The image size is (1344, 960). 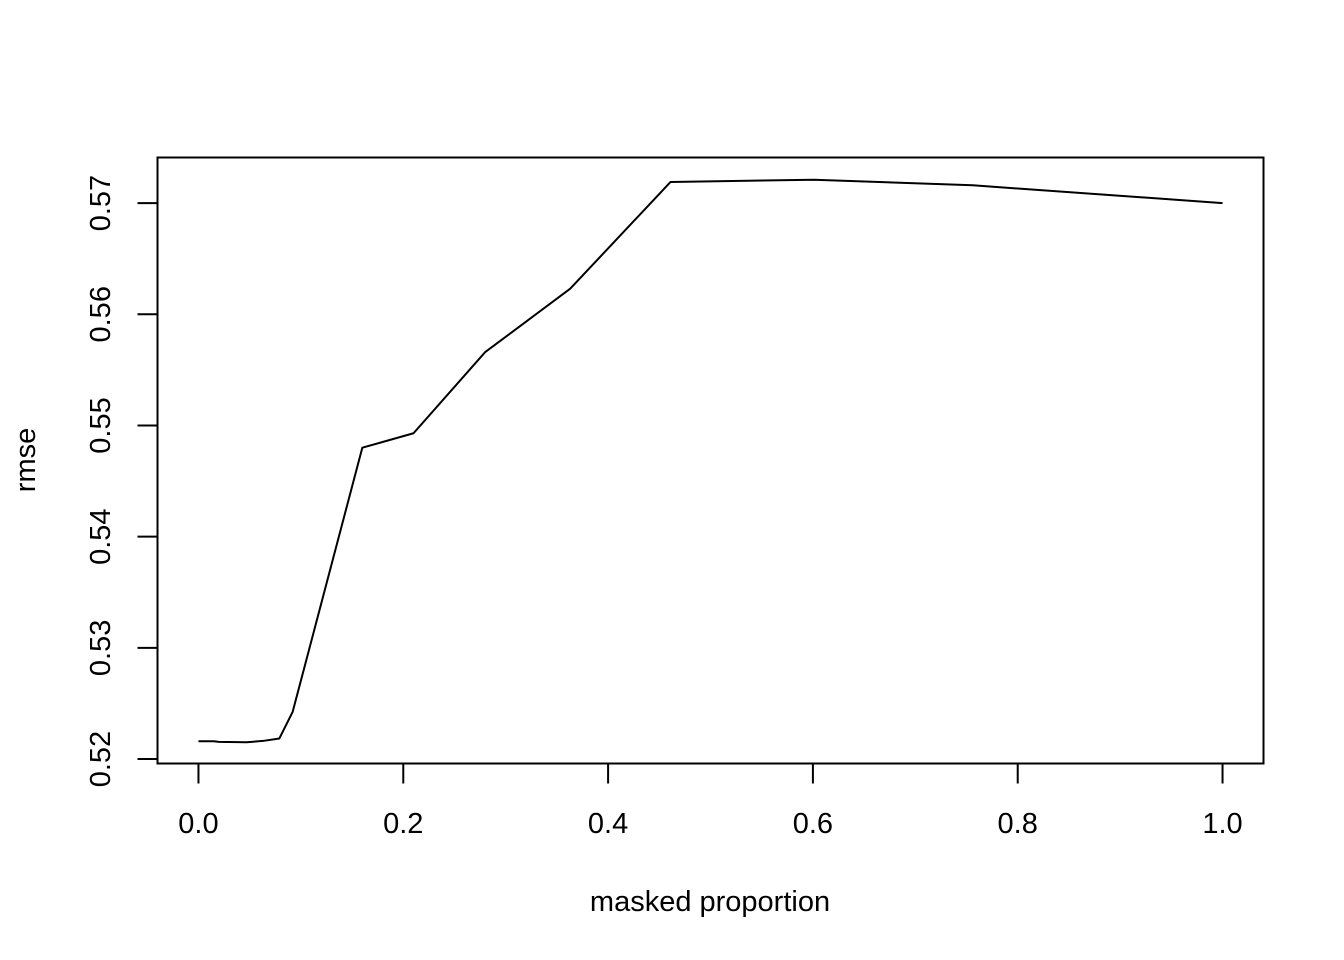 I want to click on x-tick-label: 0.8, so click(x=1018, y=824).